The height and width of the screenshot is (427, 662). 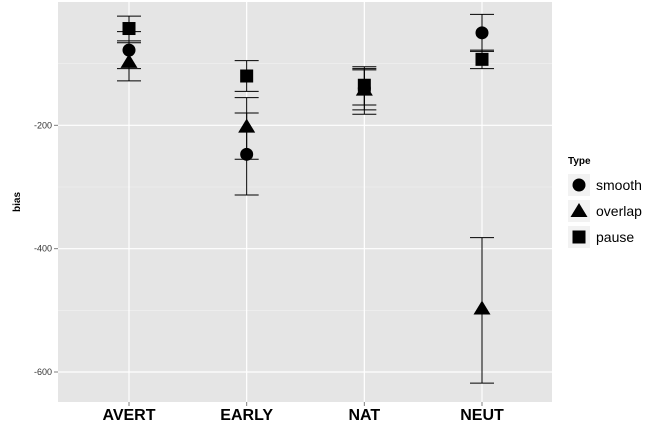 I want to click on y-tick-label: -600, so click(x=43, y=372).